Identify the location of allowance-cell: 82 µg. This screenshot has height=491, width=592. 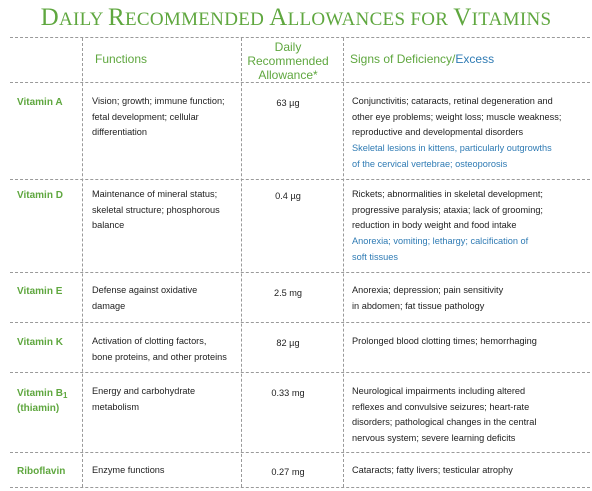
(288, 343).